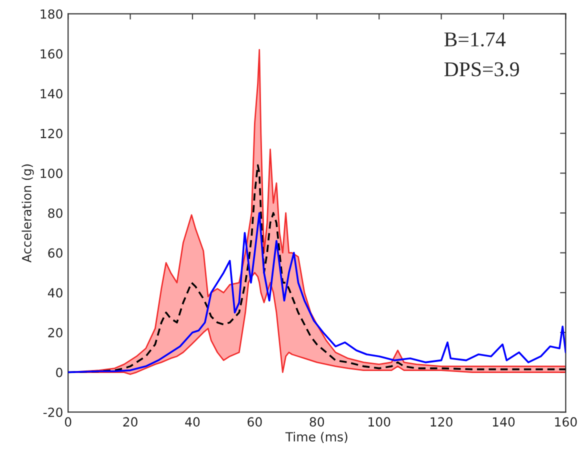 This screenshot has width=582, height=462. I want to click on y-tick-label: 100, so click(51, 173).